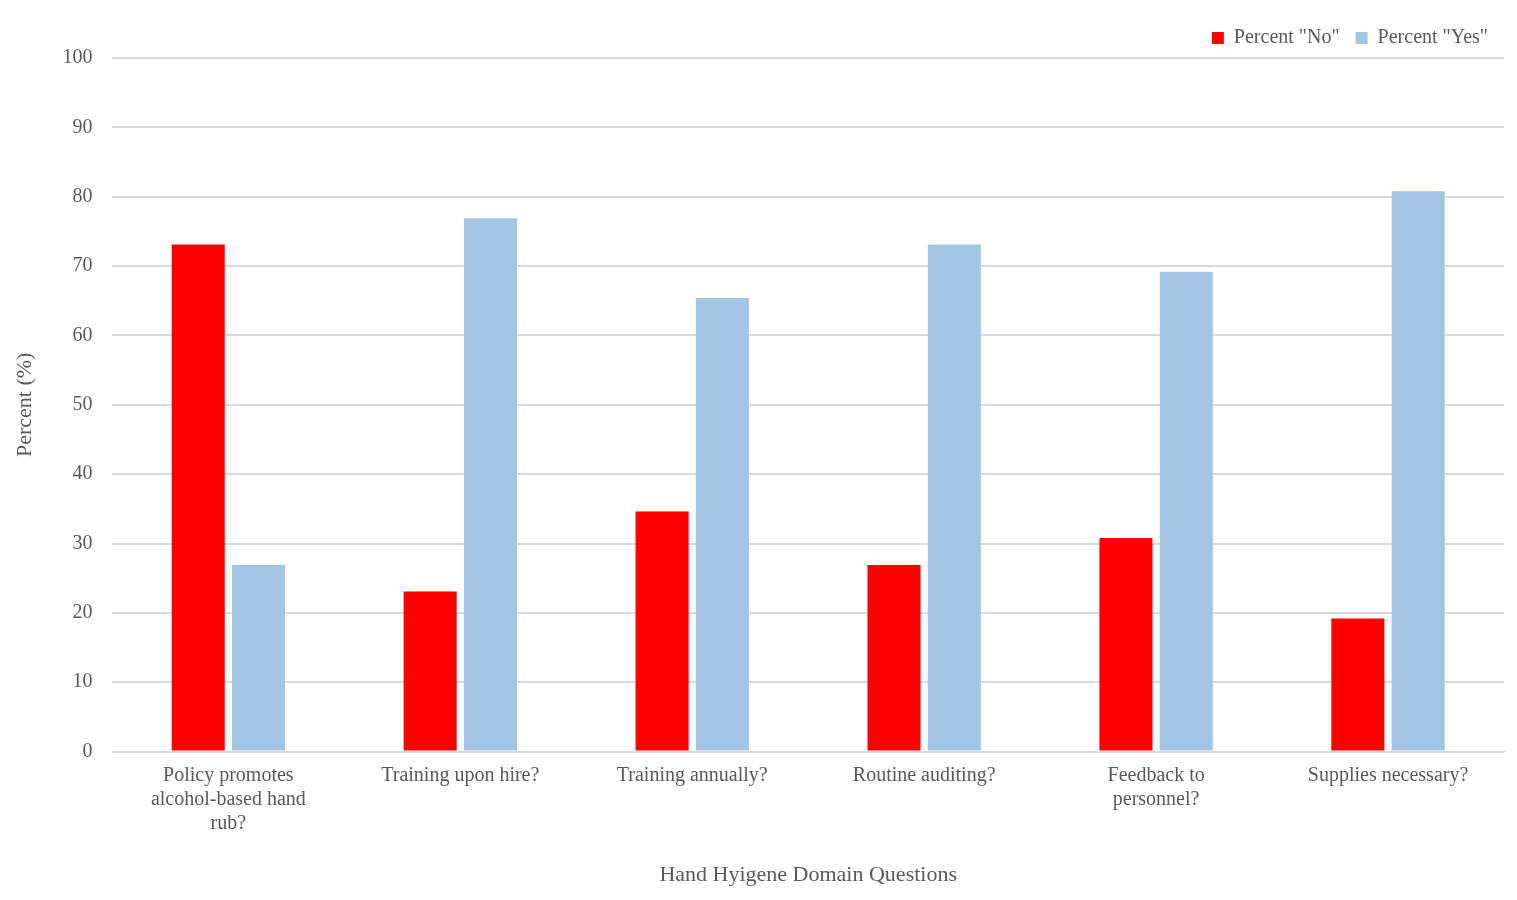 The height and width of the screenshot is (900, 1517). Describe the element at coordinates (692, 774) in the screenshot. I see `x-tick-label: Training annually?` at that location.